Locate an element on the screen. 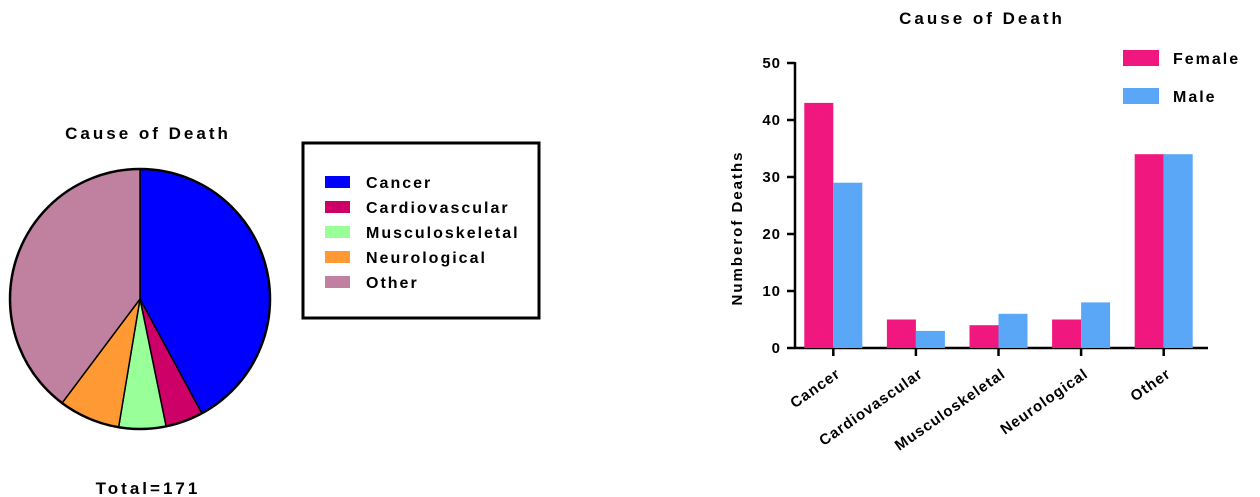  pie-legend-label-cancer: Cancer is located at coordinates (399, 183).